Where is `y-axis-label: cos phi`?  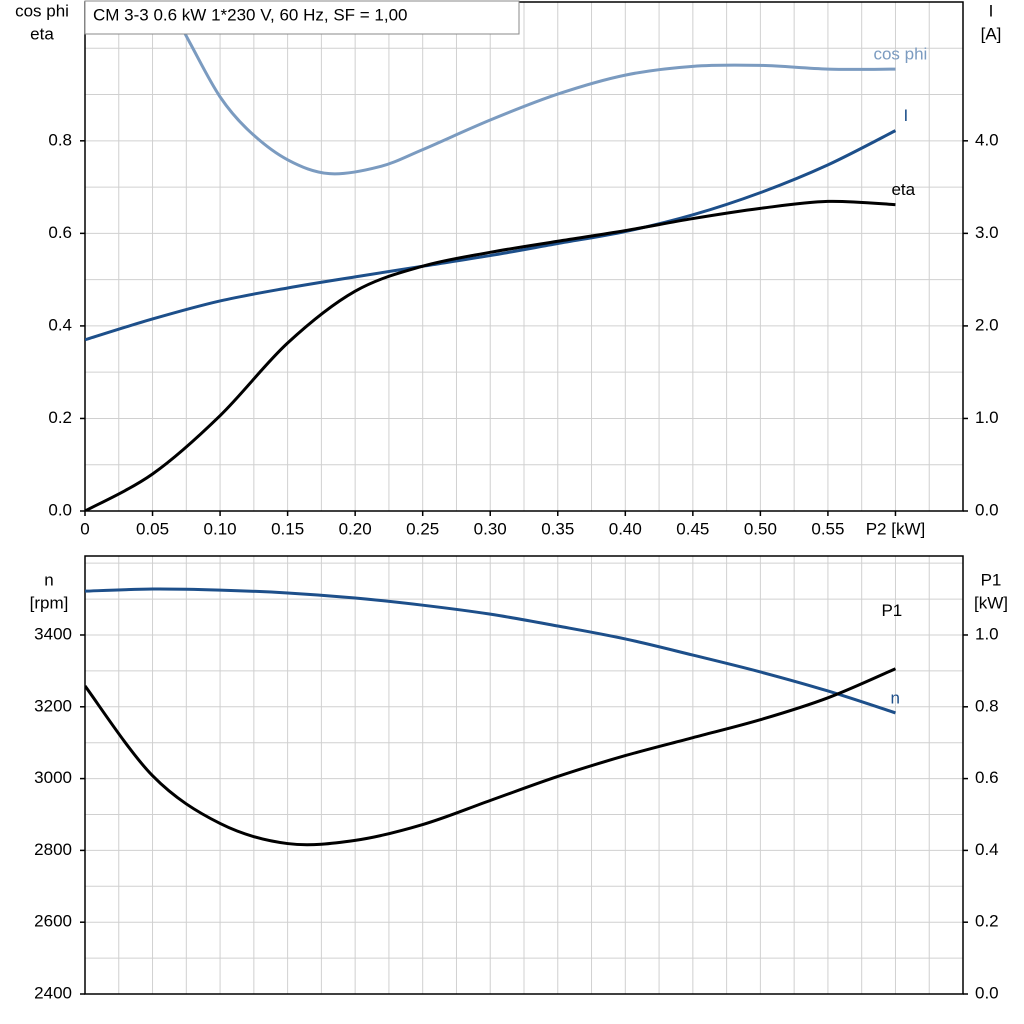 y-axis-label: cos phi is located at coordinates (42, 10).